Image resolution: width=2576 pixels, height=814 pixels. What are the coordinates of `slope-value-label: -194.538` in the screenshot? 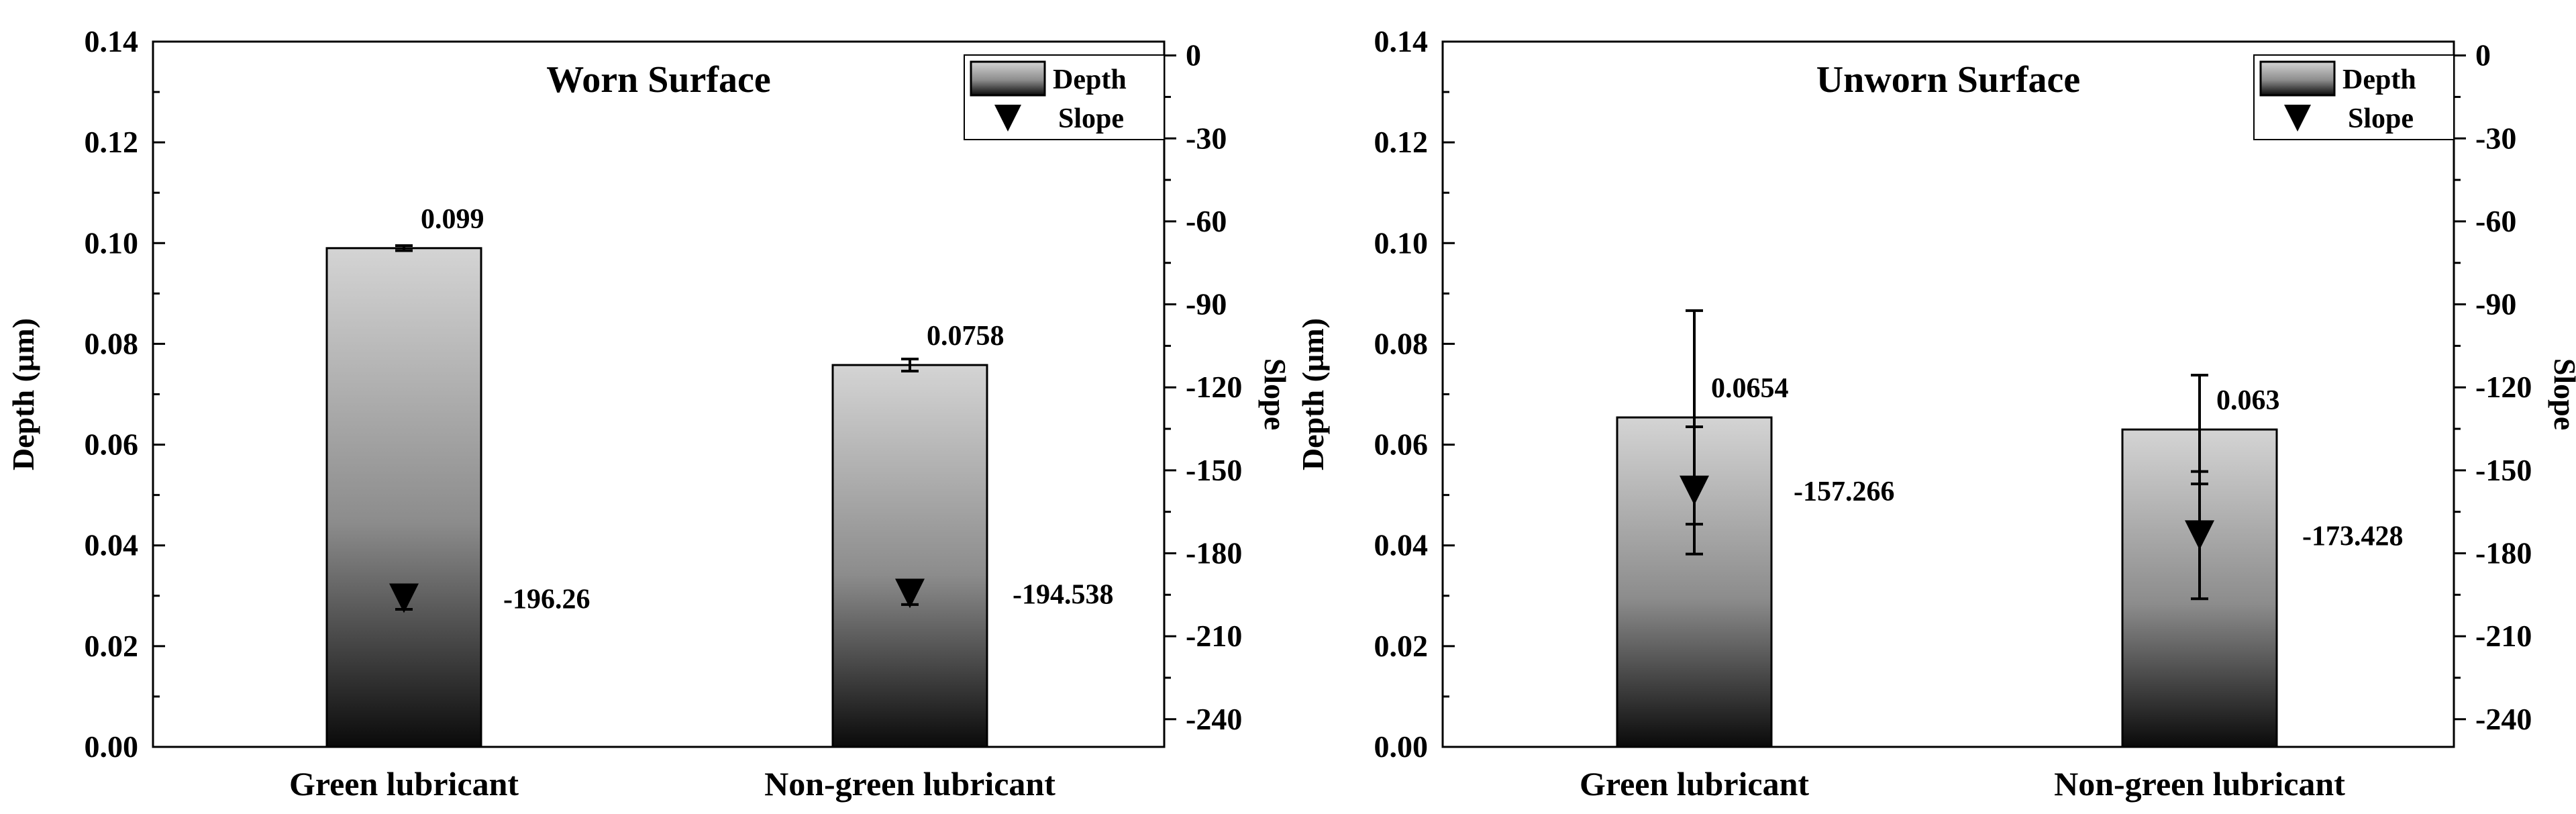 It's located at (1063, 594).